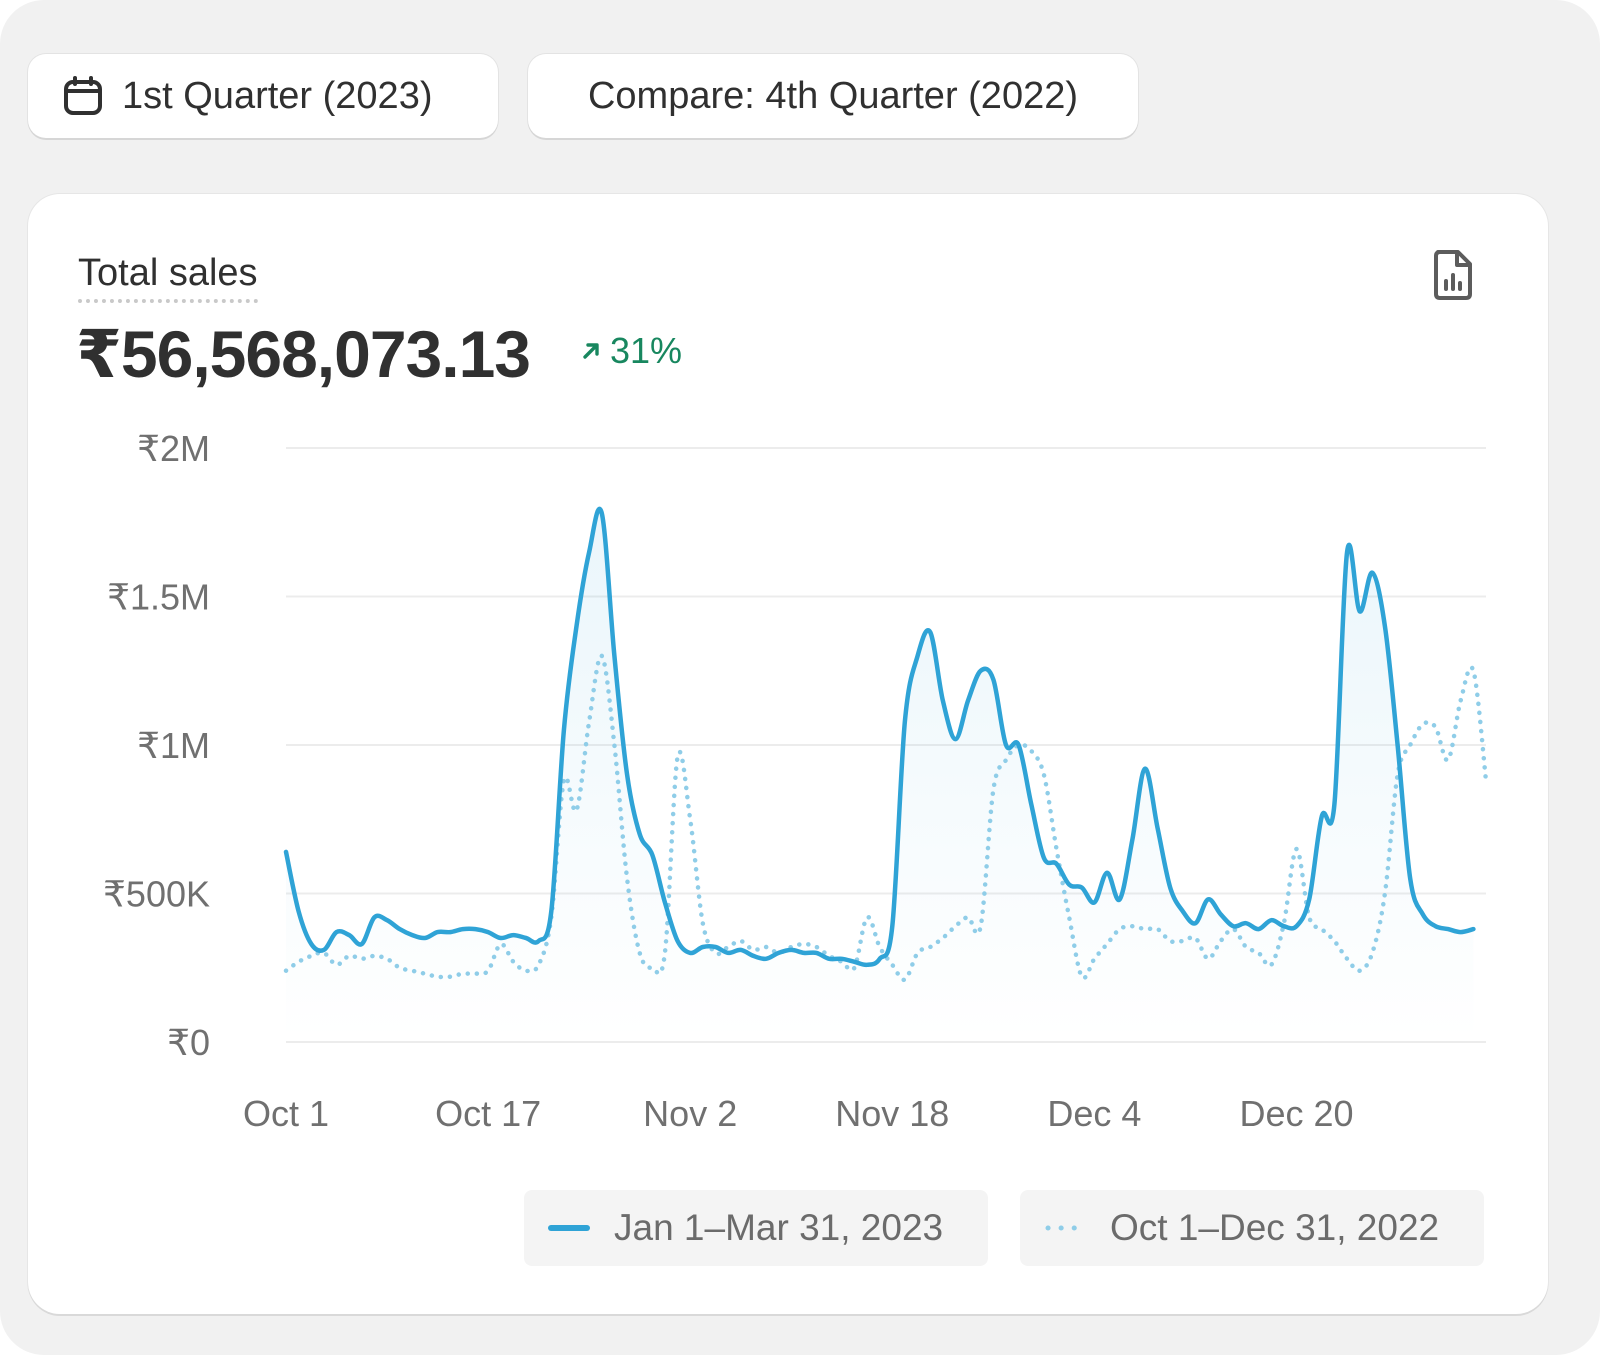 The image size is (1600, 1355). What do you see at coordinates (892, 1113) in the screenshot?
I see `x-tick-label: Nov 18` at bounding box center [892, 1113].